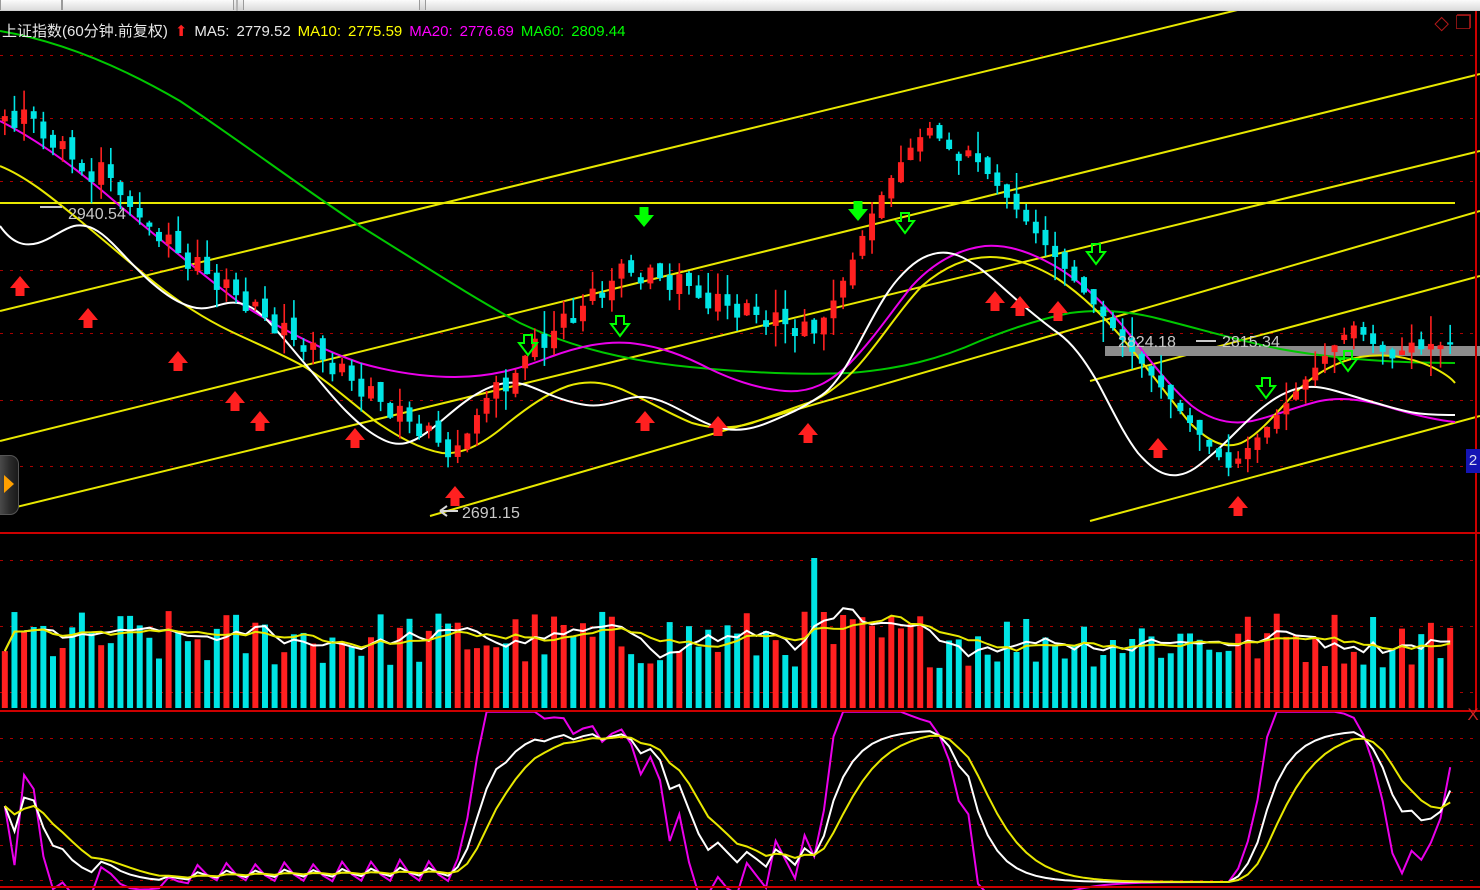 This screenshot has width=1480, height=890. Describe the element at coordinates (1476, 361) in the screenshot. I see `right-edge-rail` at that location.